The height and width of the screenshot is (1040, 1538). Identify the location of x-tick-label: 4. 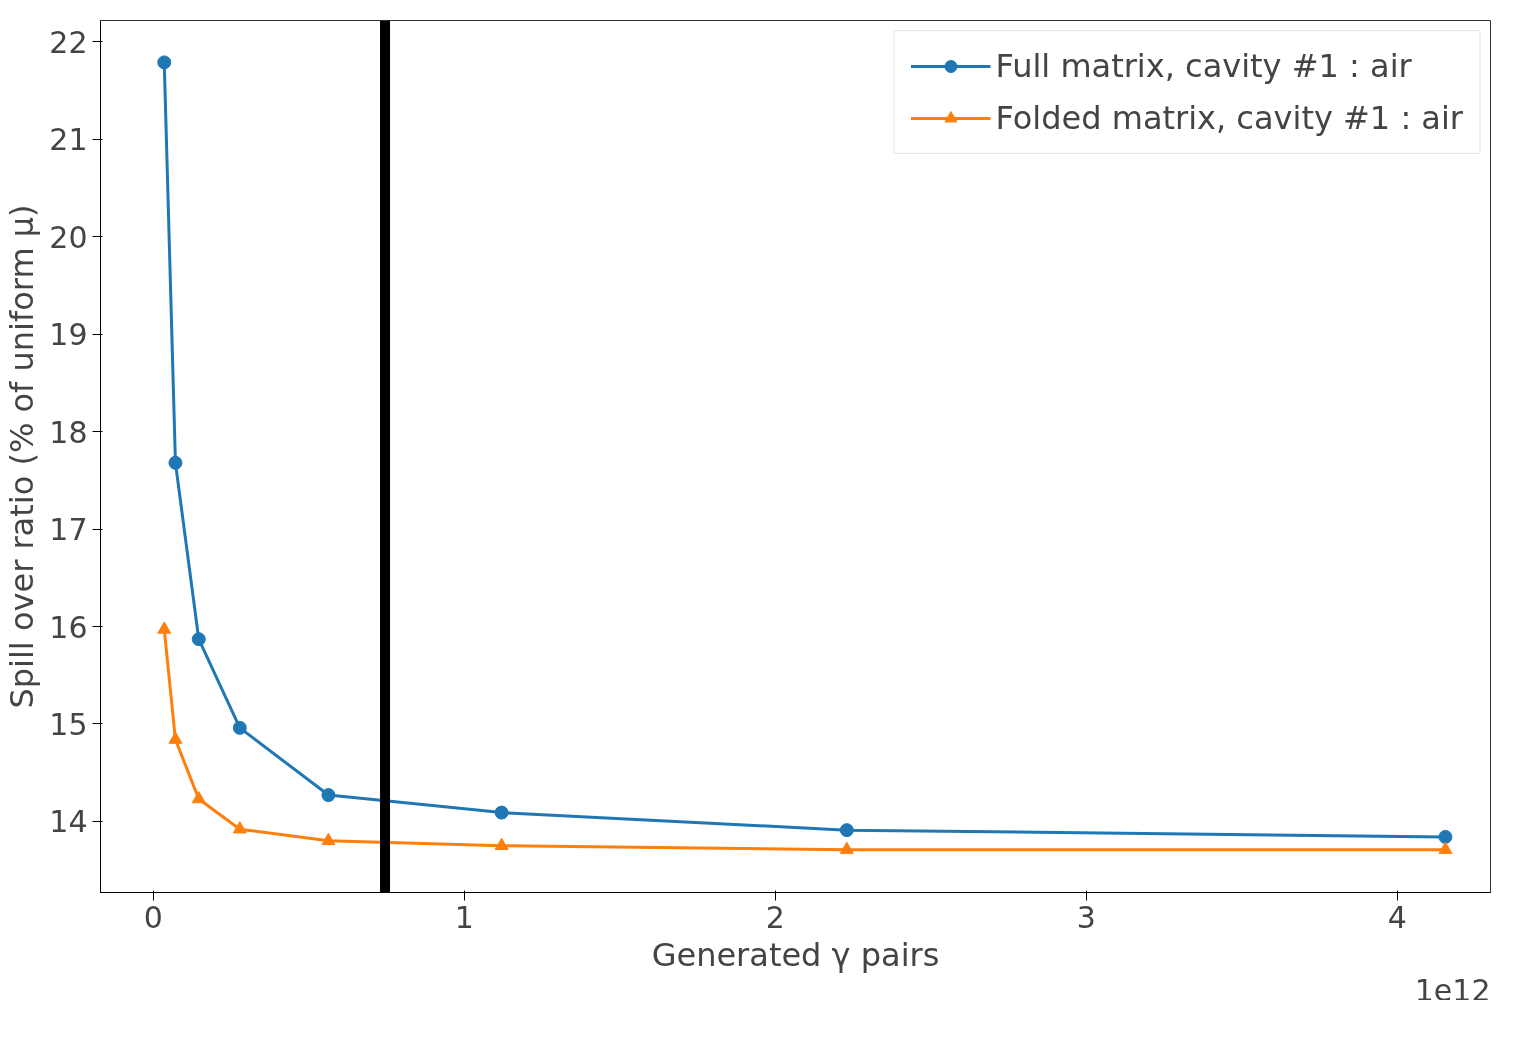
(1397, 917).